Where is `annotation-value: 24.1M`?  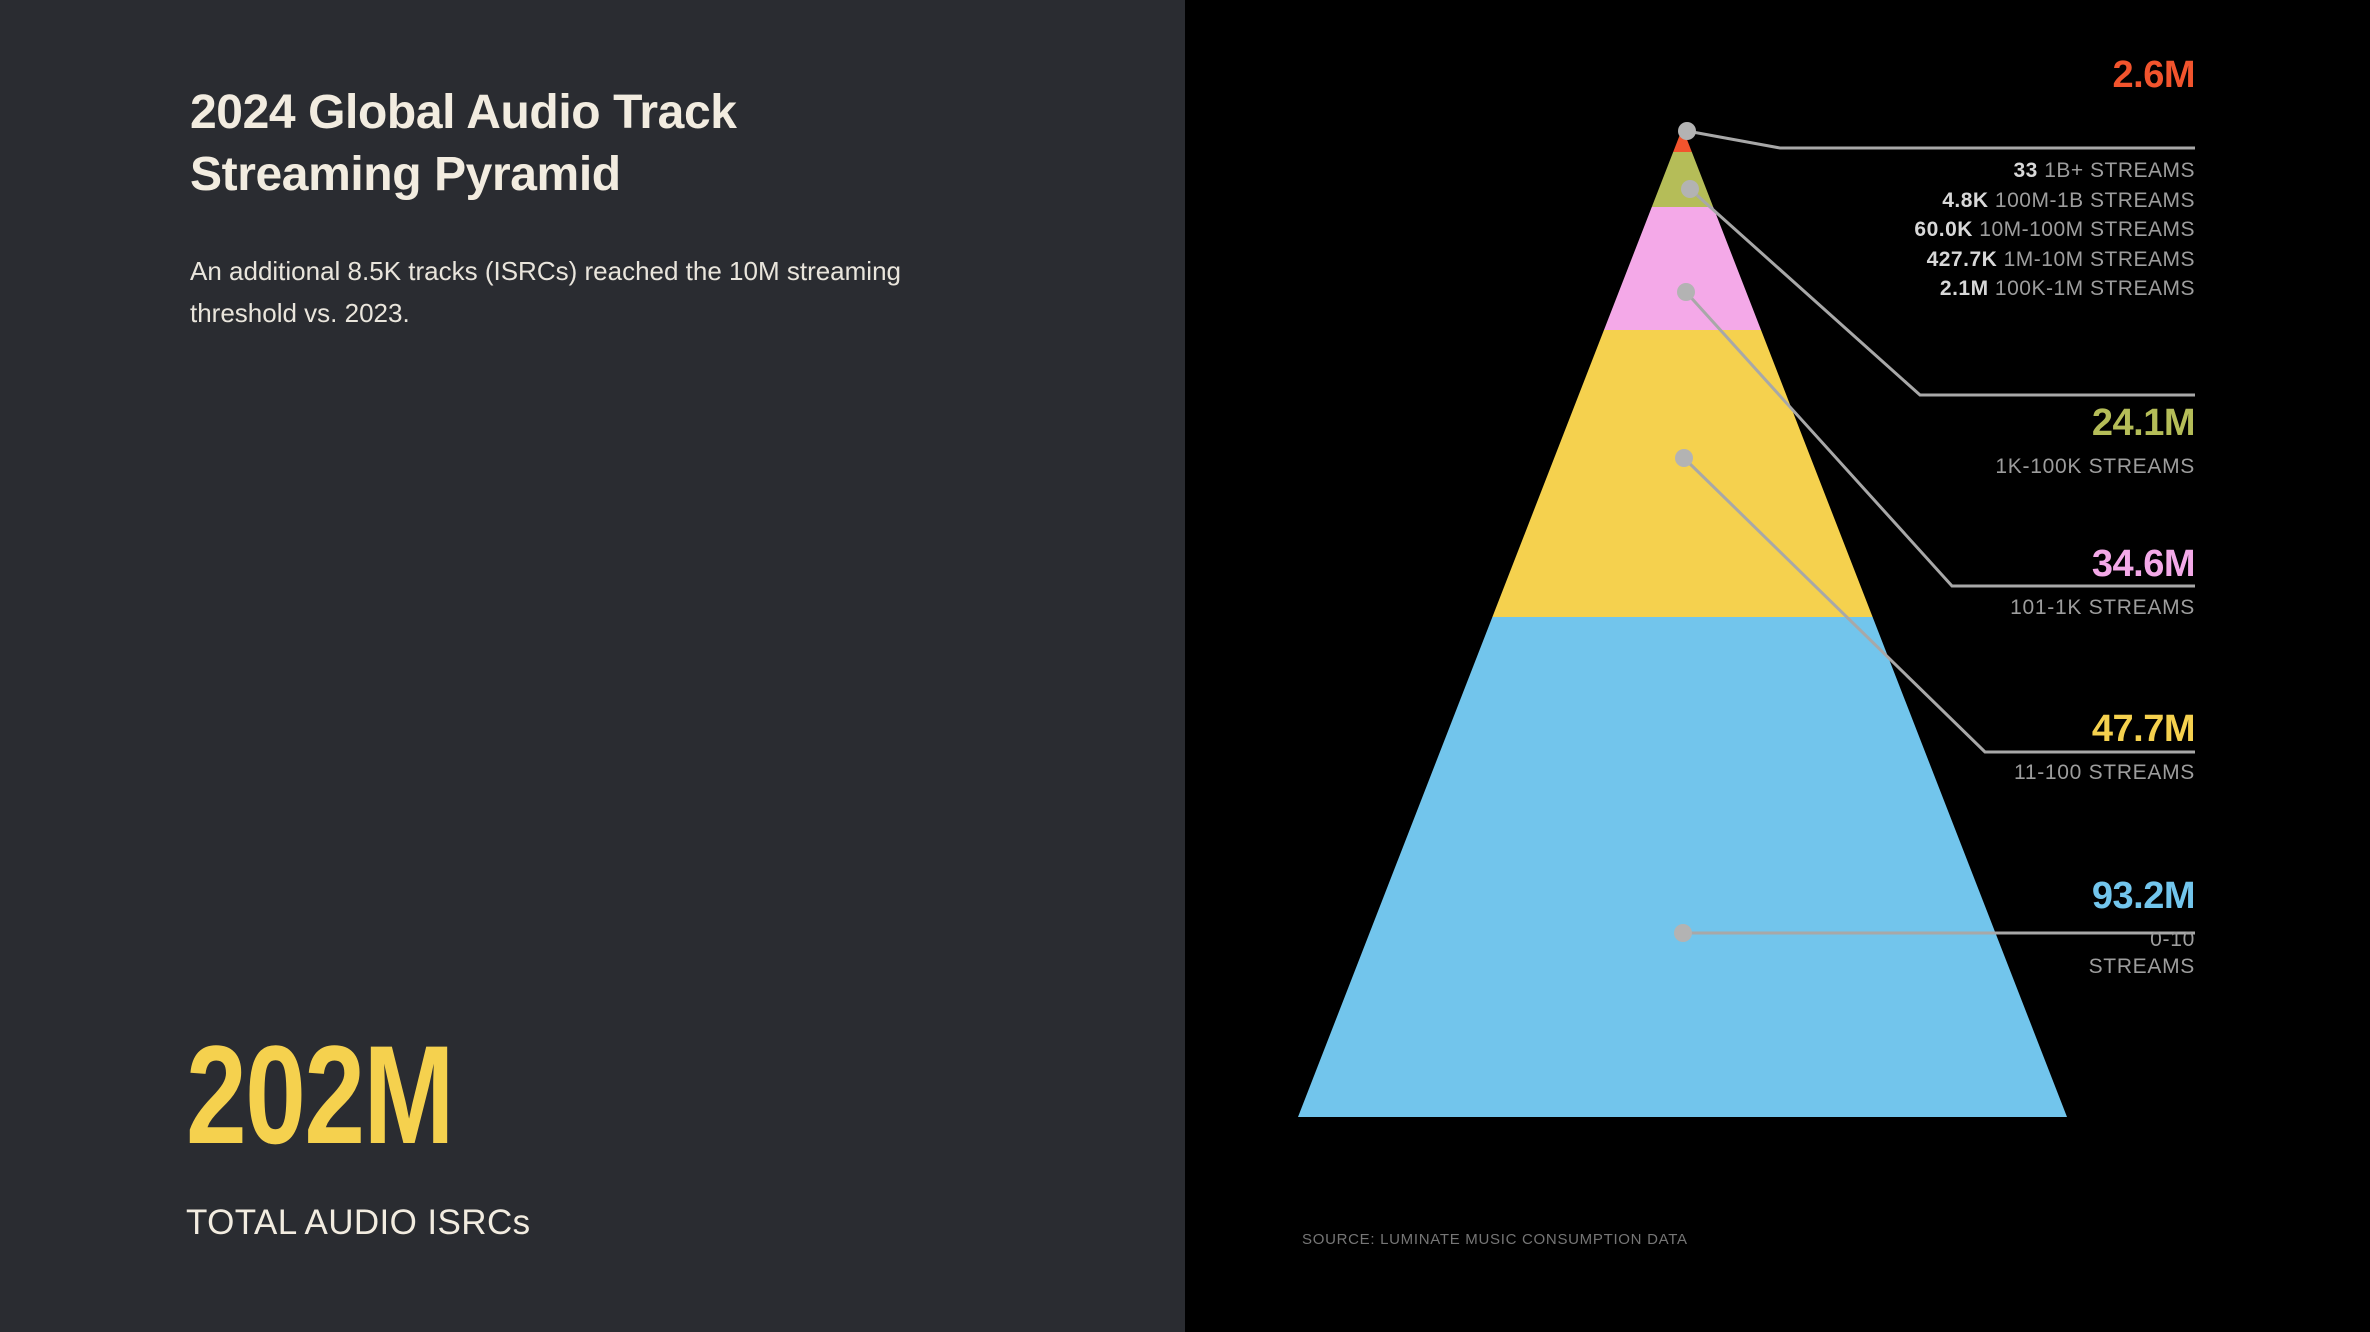 annotation-value: 24.1M is located at coordinates (2143, 423).